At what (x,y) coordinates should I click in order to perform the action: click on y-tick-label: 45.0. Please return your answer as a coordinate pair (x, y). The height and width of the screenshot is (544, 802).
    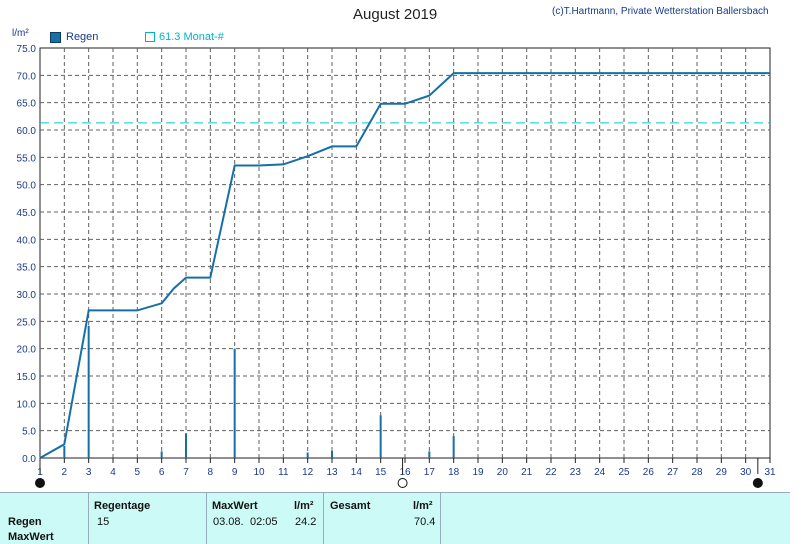
    Looking at the image, I should click on (27, 213).